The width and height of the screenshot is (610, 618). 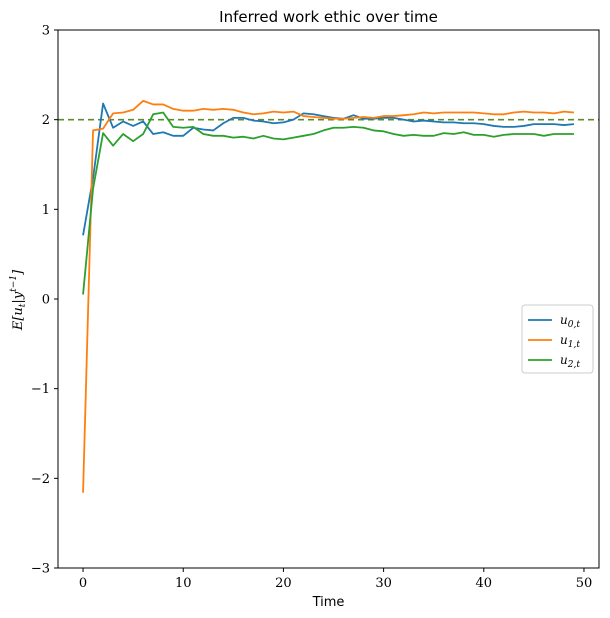 I want to click on svg-text: E[ut|yt−1], so click(x=18, y=300).